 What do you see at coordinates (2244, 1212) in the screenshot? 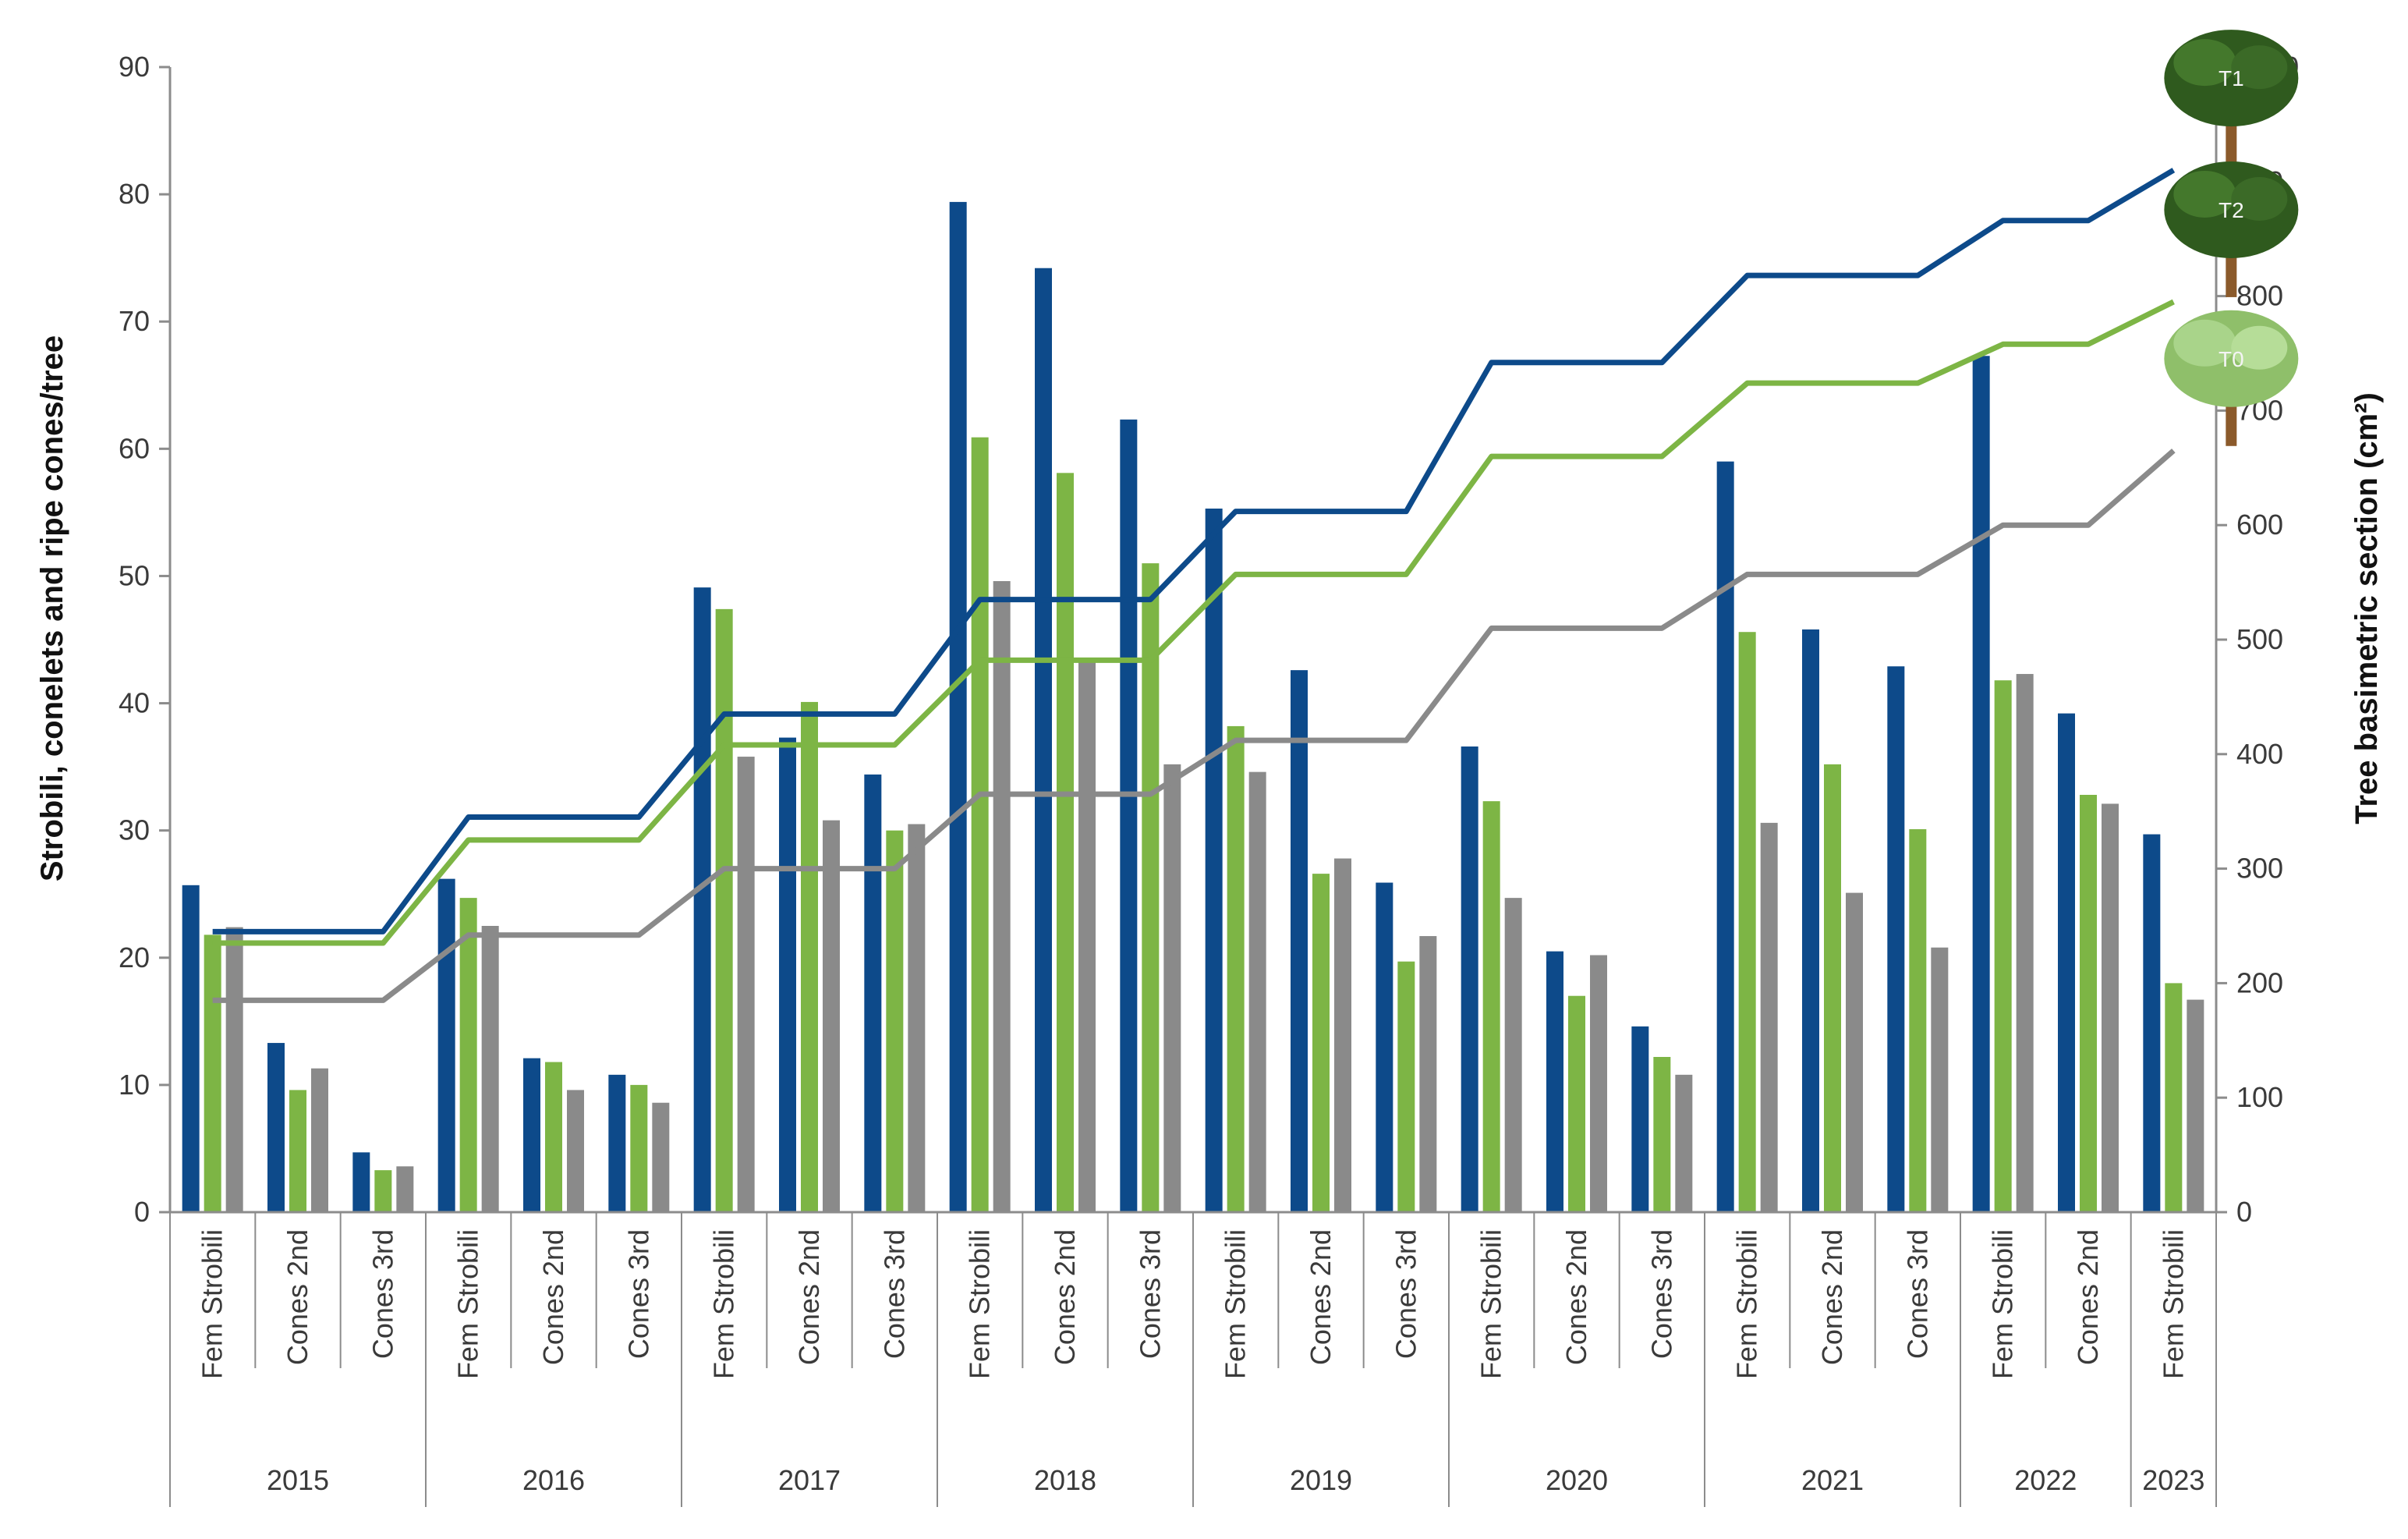
I see `y2-tick-label: 0` at bounding box center [2244, 1212].